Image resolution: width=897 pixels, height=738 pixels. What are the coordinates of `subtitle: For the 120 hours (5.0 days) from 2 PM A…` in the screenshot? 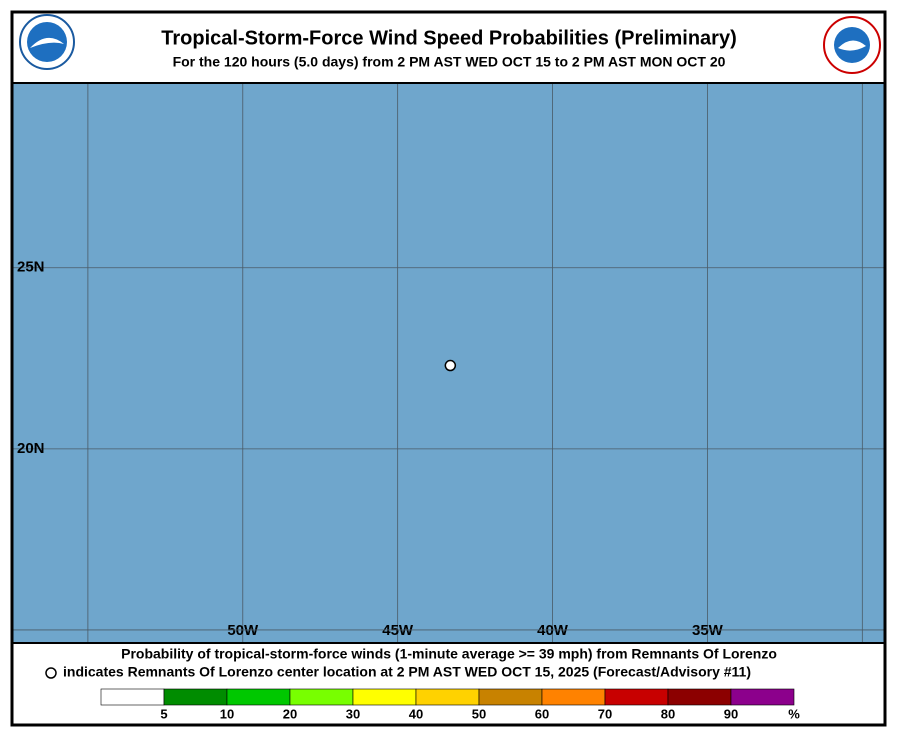 It's located at (449, 62).